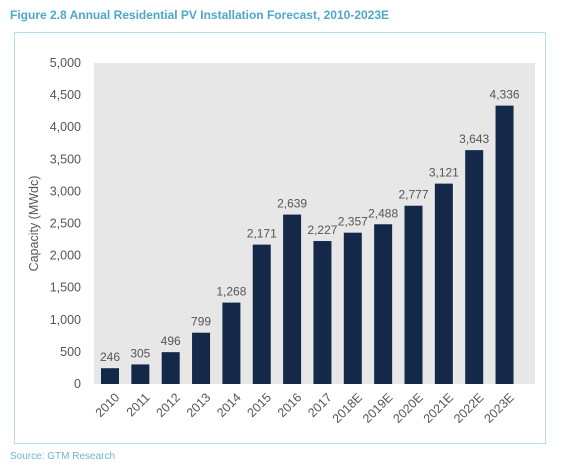  What do you see at coordinates (260, 405) in the screenshot?
I see `x-tick-label: 2015` at bounding box center [260, 405].